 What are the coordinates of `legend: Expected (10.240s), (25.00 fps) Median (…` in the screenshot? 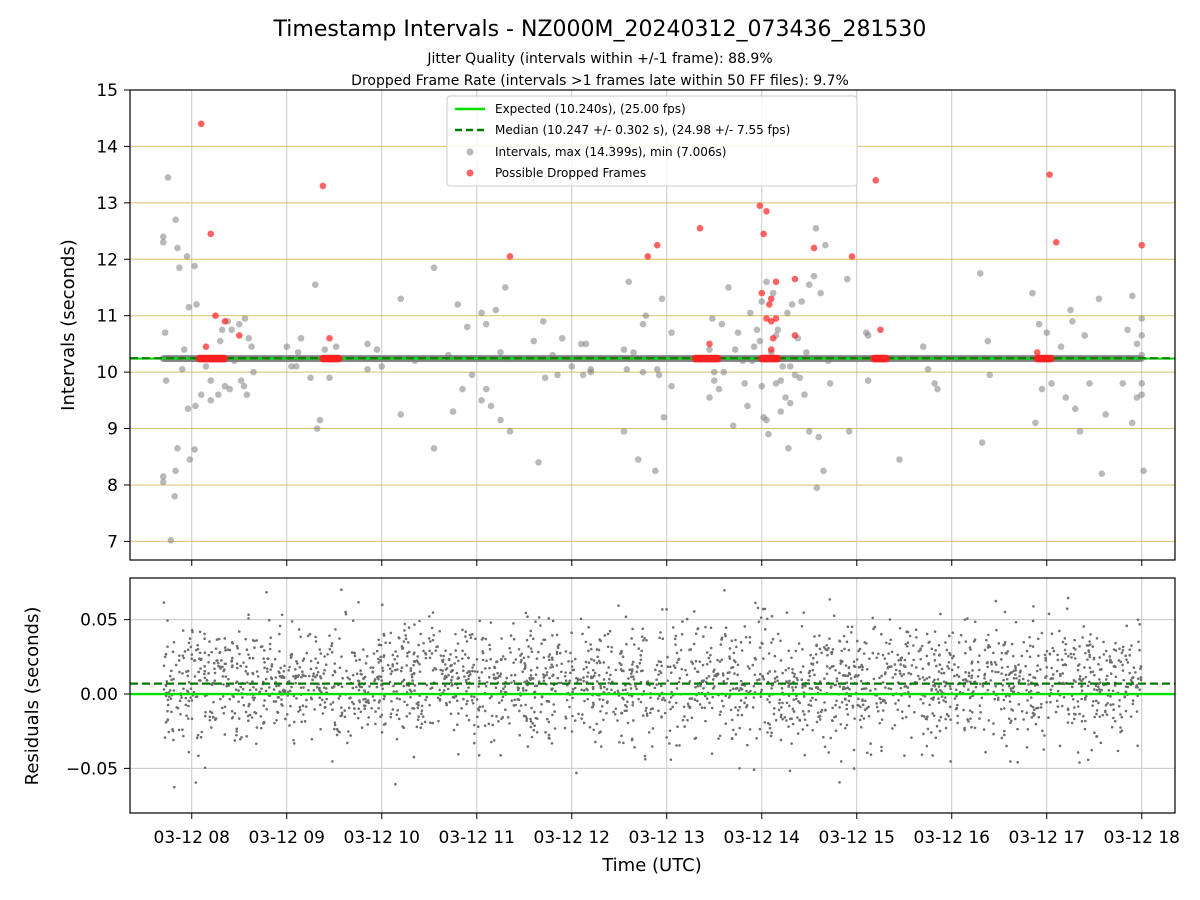 It's located at (652, 141).